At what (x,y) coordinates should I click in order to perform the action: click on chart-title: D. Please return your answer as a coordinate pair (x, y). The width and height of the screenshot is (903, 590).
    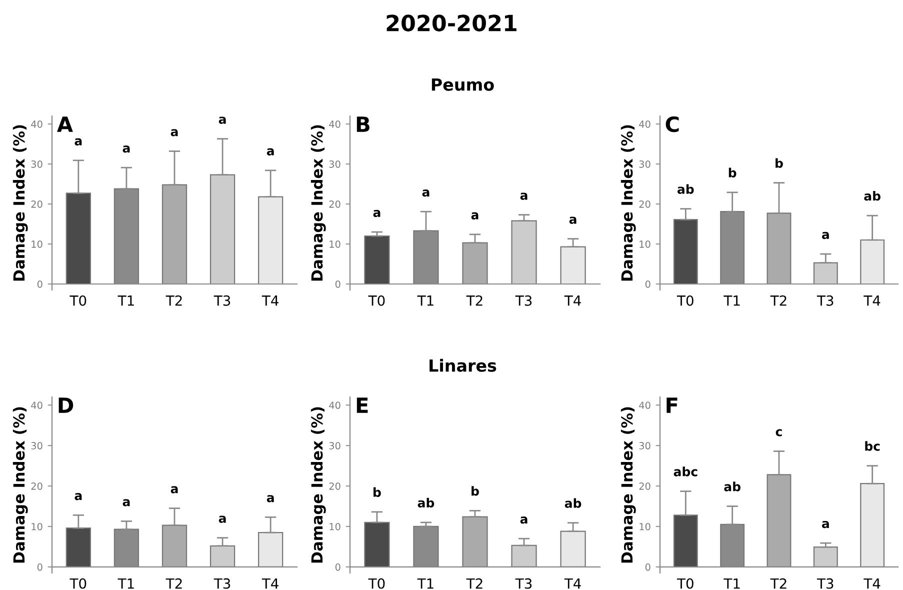
    Looking at the image, I should click on (66, 405).